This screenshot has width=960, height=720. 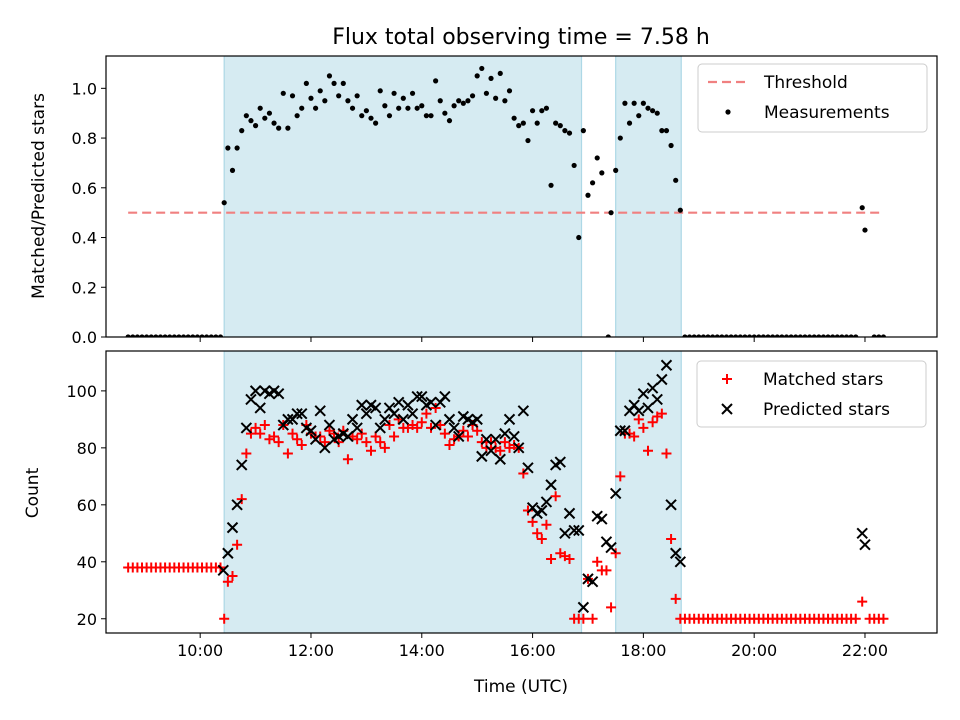 What do you see at coordinates (533, 650) in the screenshot?
I see `x-tick-label: 16:00` at bounding box center [533, 650].